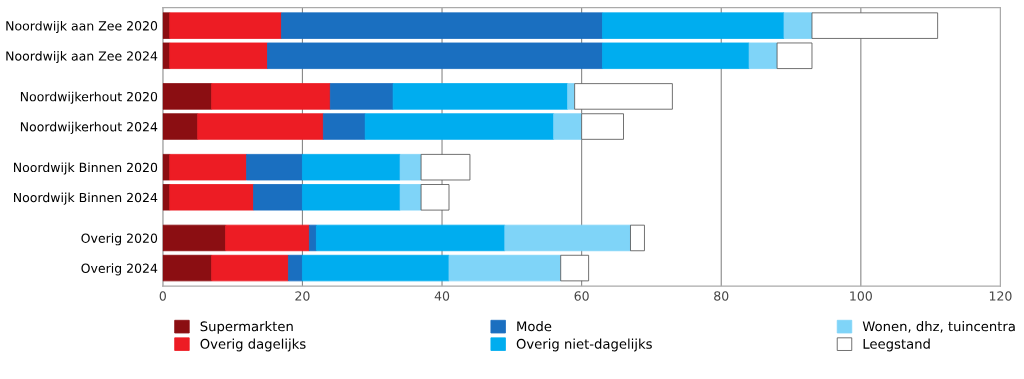 This screenshot has height=379, width=1024. What do you see at coordinates (89, 127) in the screenshot?
I see `y-tick-label: Noordwijkerhout 2024` at bounding box center [89, 127].